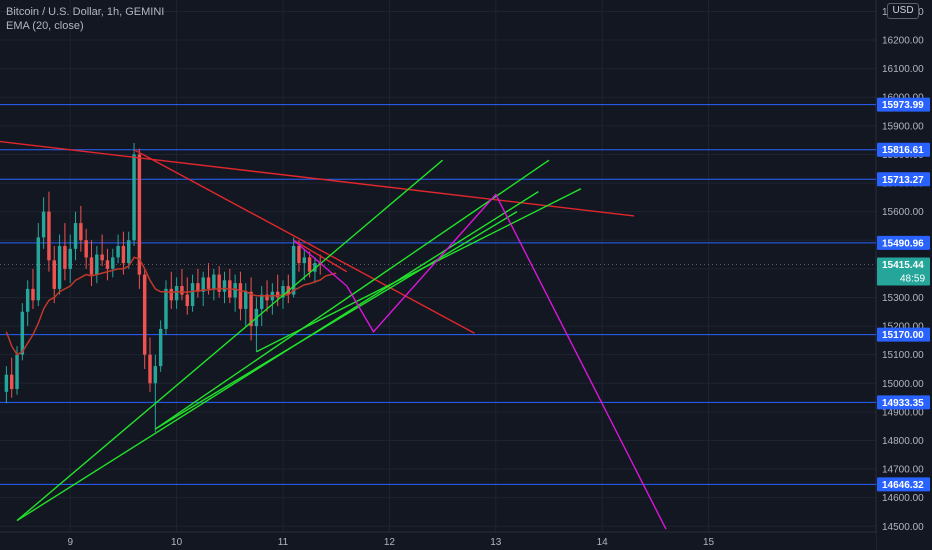 The width and height of the screenshot is (932, 550). Describe the element at coordinates (912, 278) in the screenshot. I see `countdown-label: 48:59` at that location.